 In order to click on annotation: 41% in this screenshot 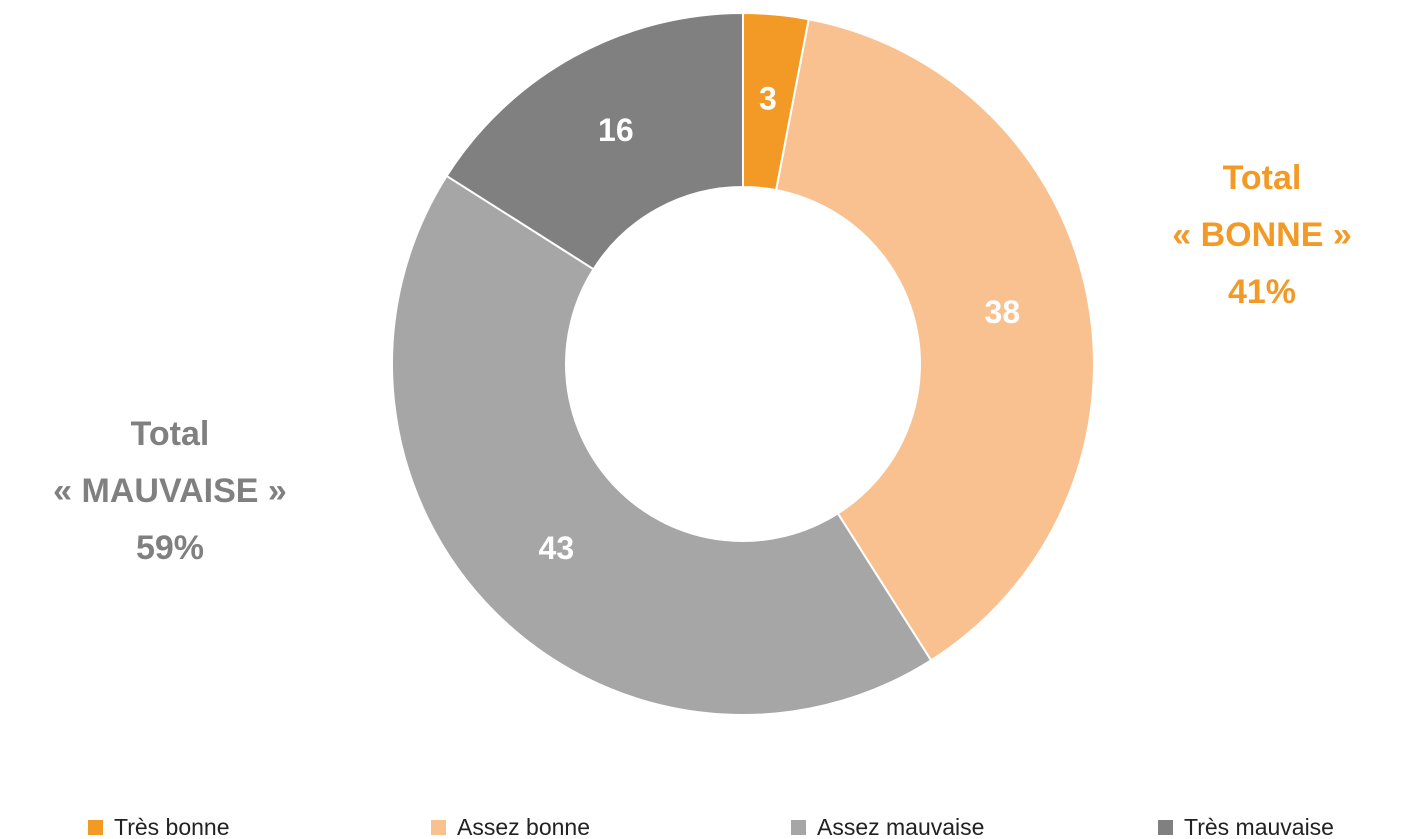, I will do `click(1262, 292)`.